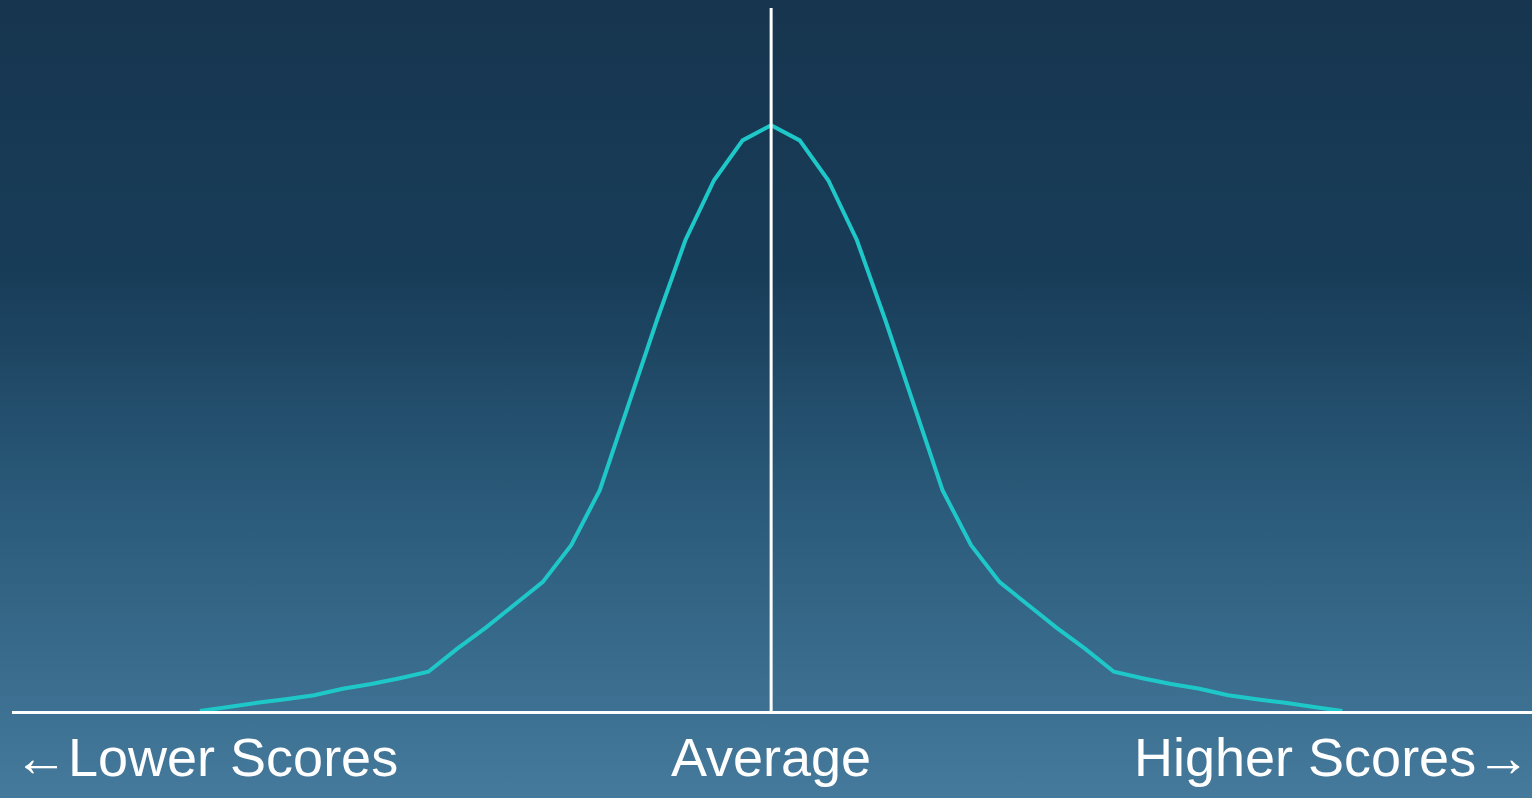  Describe the element at coordinates (1332, 757) in the screenshot. I see `text: Higher Scores→` at that location.